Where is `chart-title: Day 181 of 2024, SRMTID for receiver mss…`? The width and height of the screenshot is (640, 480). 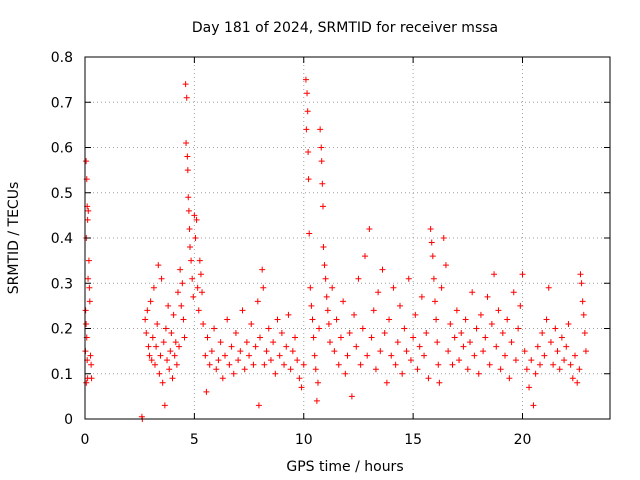
chart-title: Day 181 of 2024, SRMTID for receiver mss… is located at coordinates (345, 28).